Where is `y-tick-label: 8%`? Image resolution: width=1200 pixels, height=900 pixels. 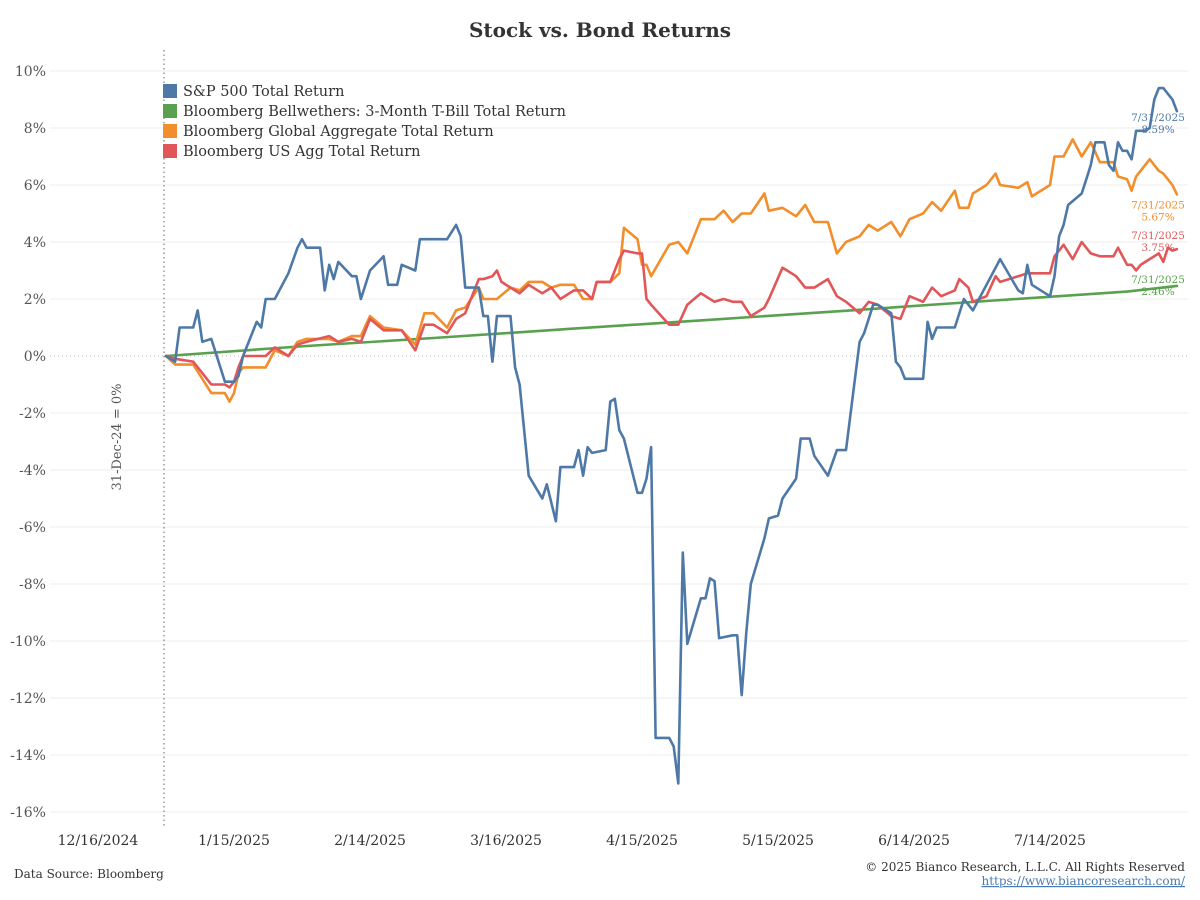
y-tick-label: 8% is located at coordinates (35, 129).